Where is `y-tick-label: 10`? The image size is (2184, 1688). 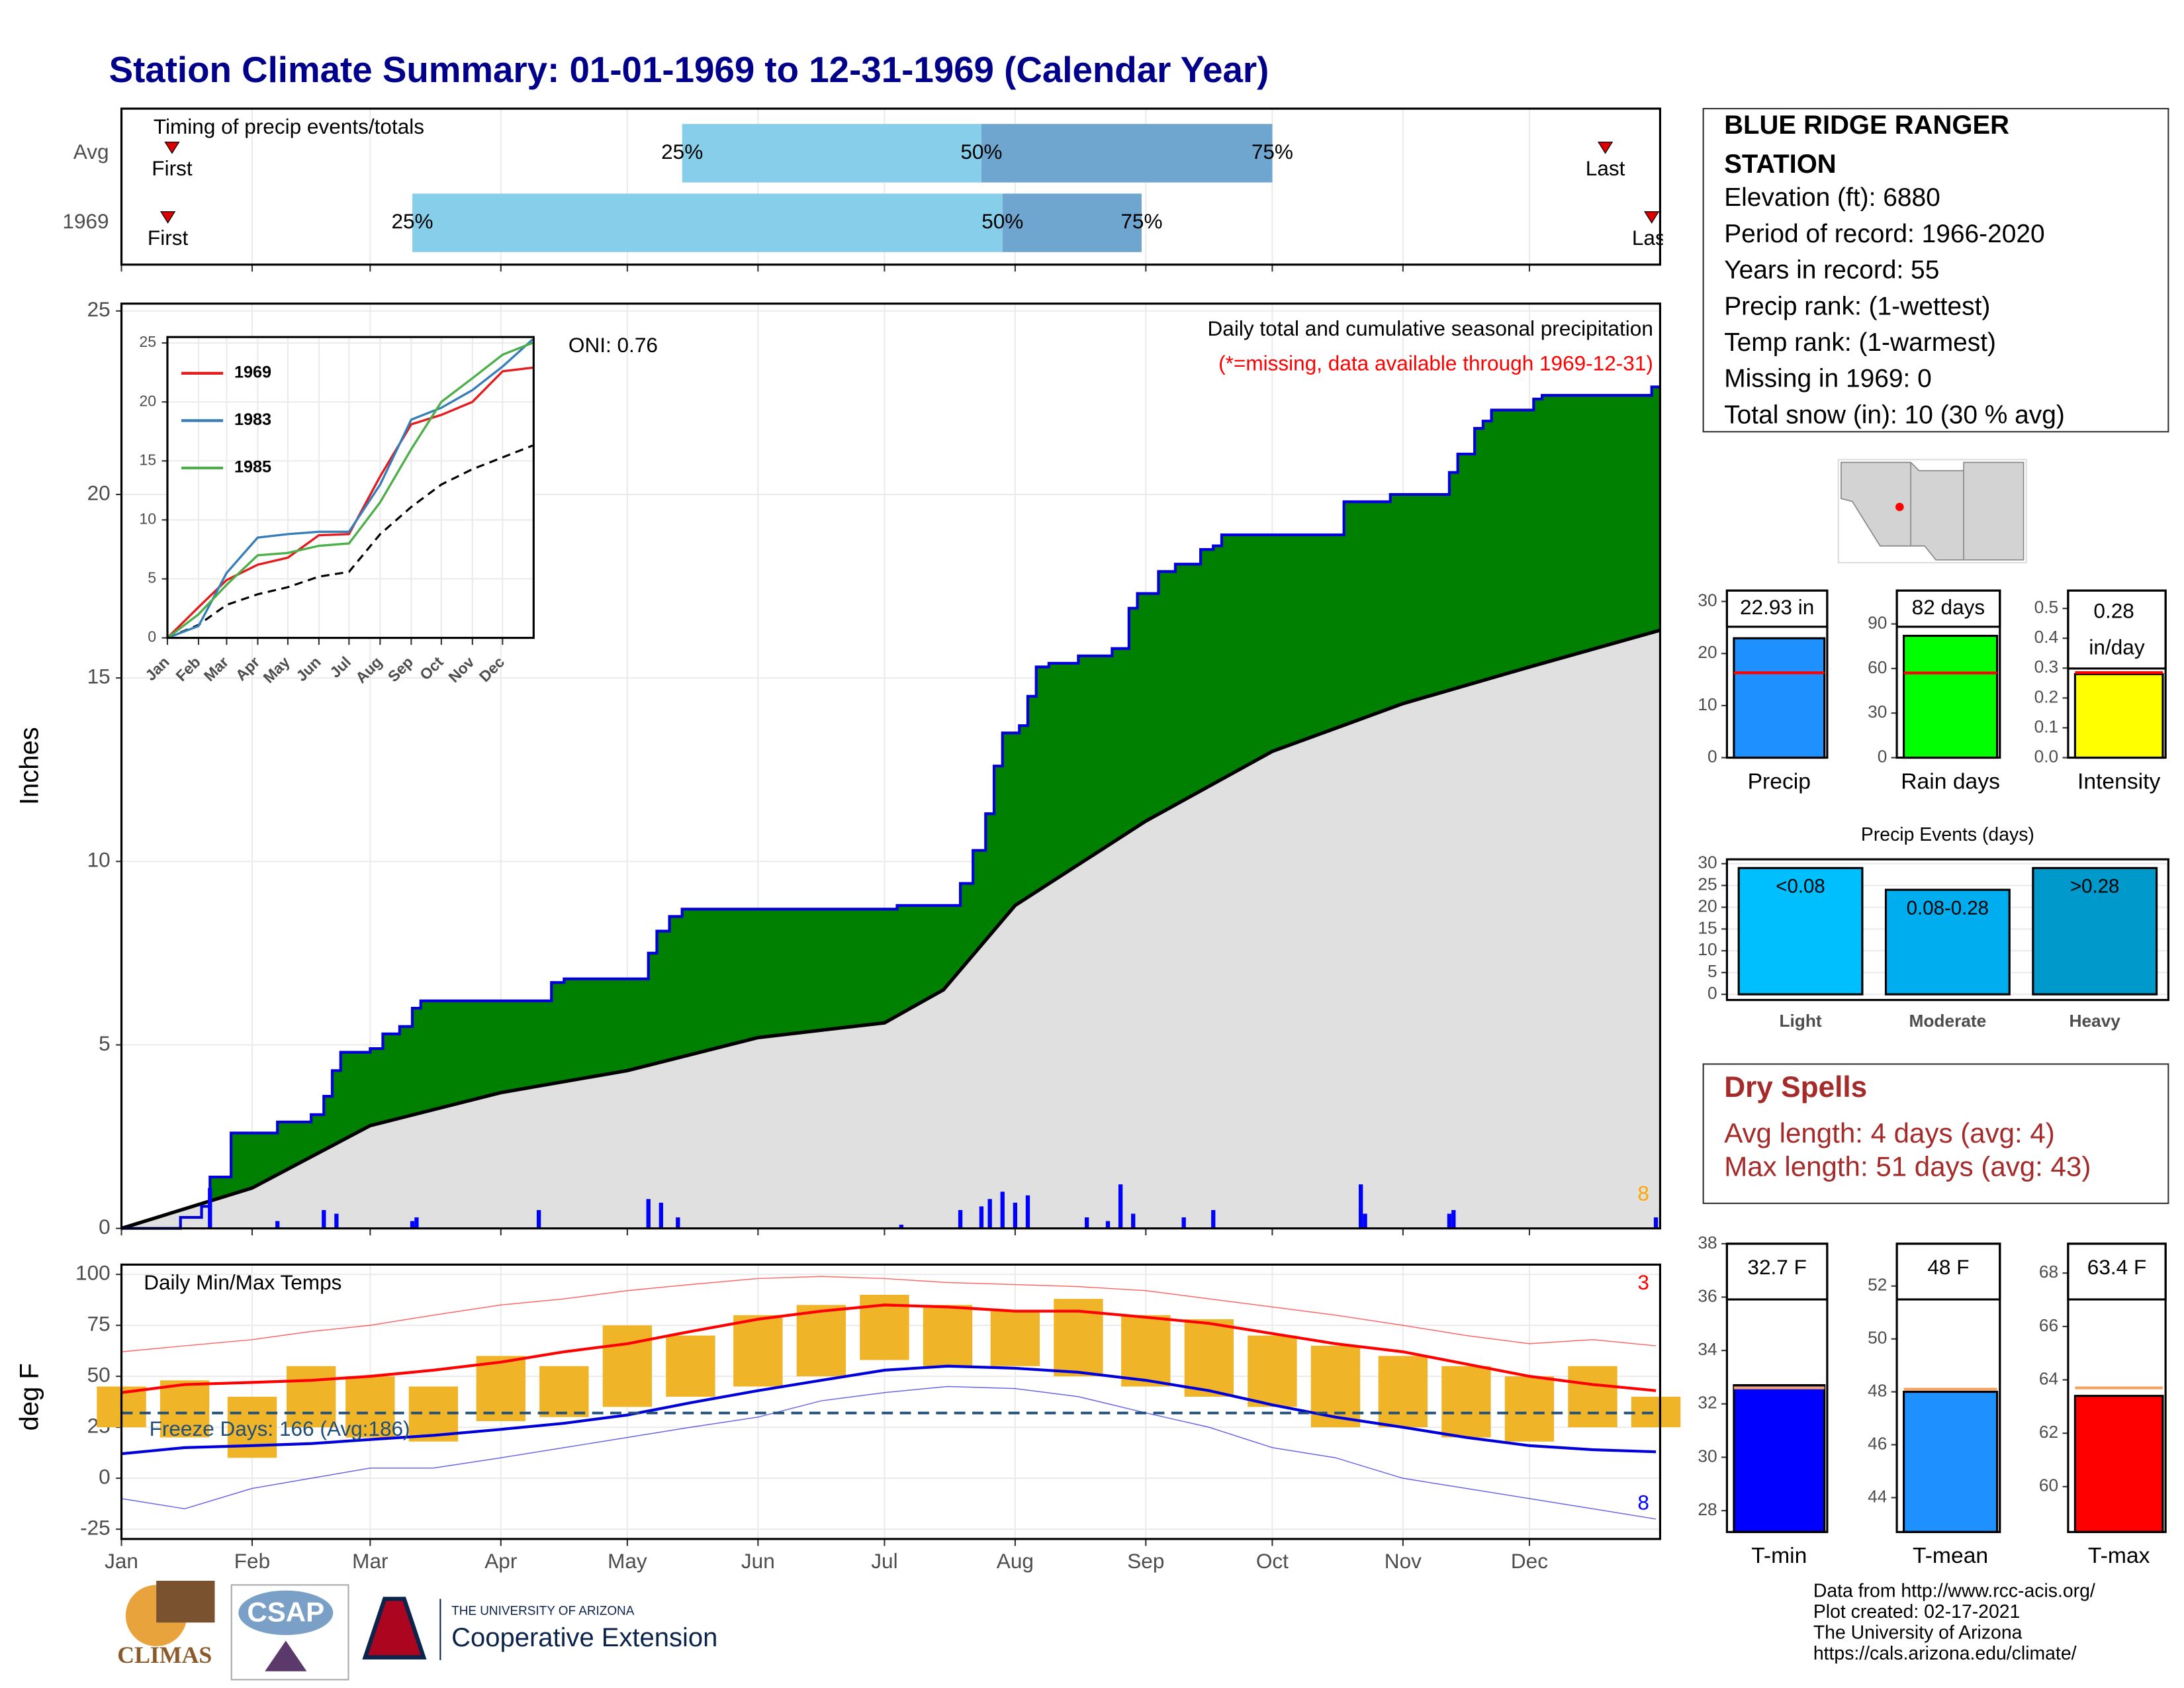
y-tick-label: 10 is located at coordinates (1707, 704).